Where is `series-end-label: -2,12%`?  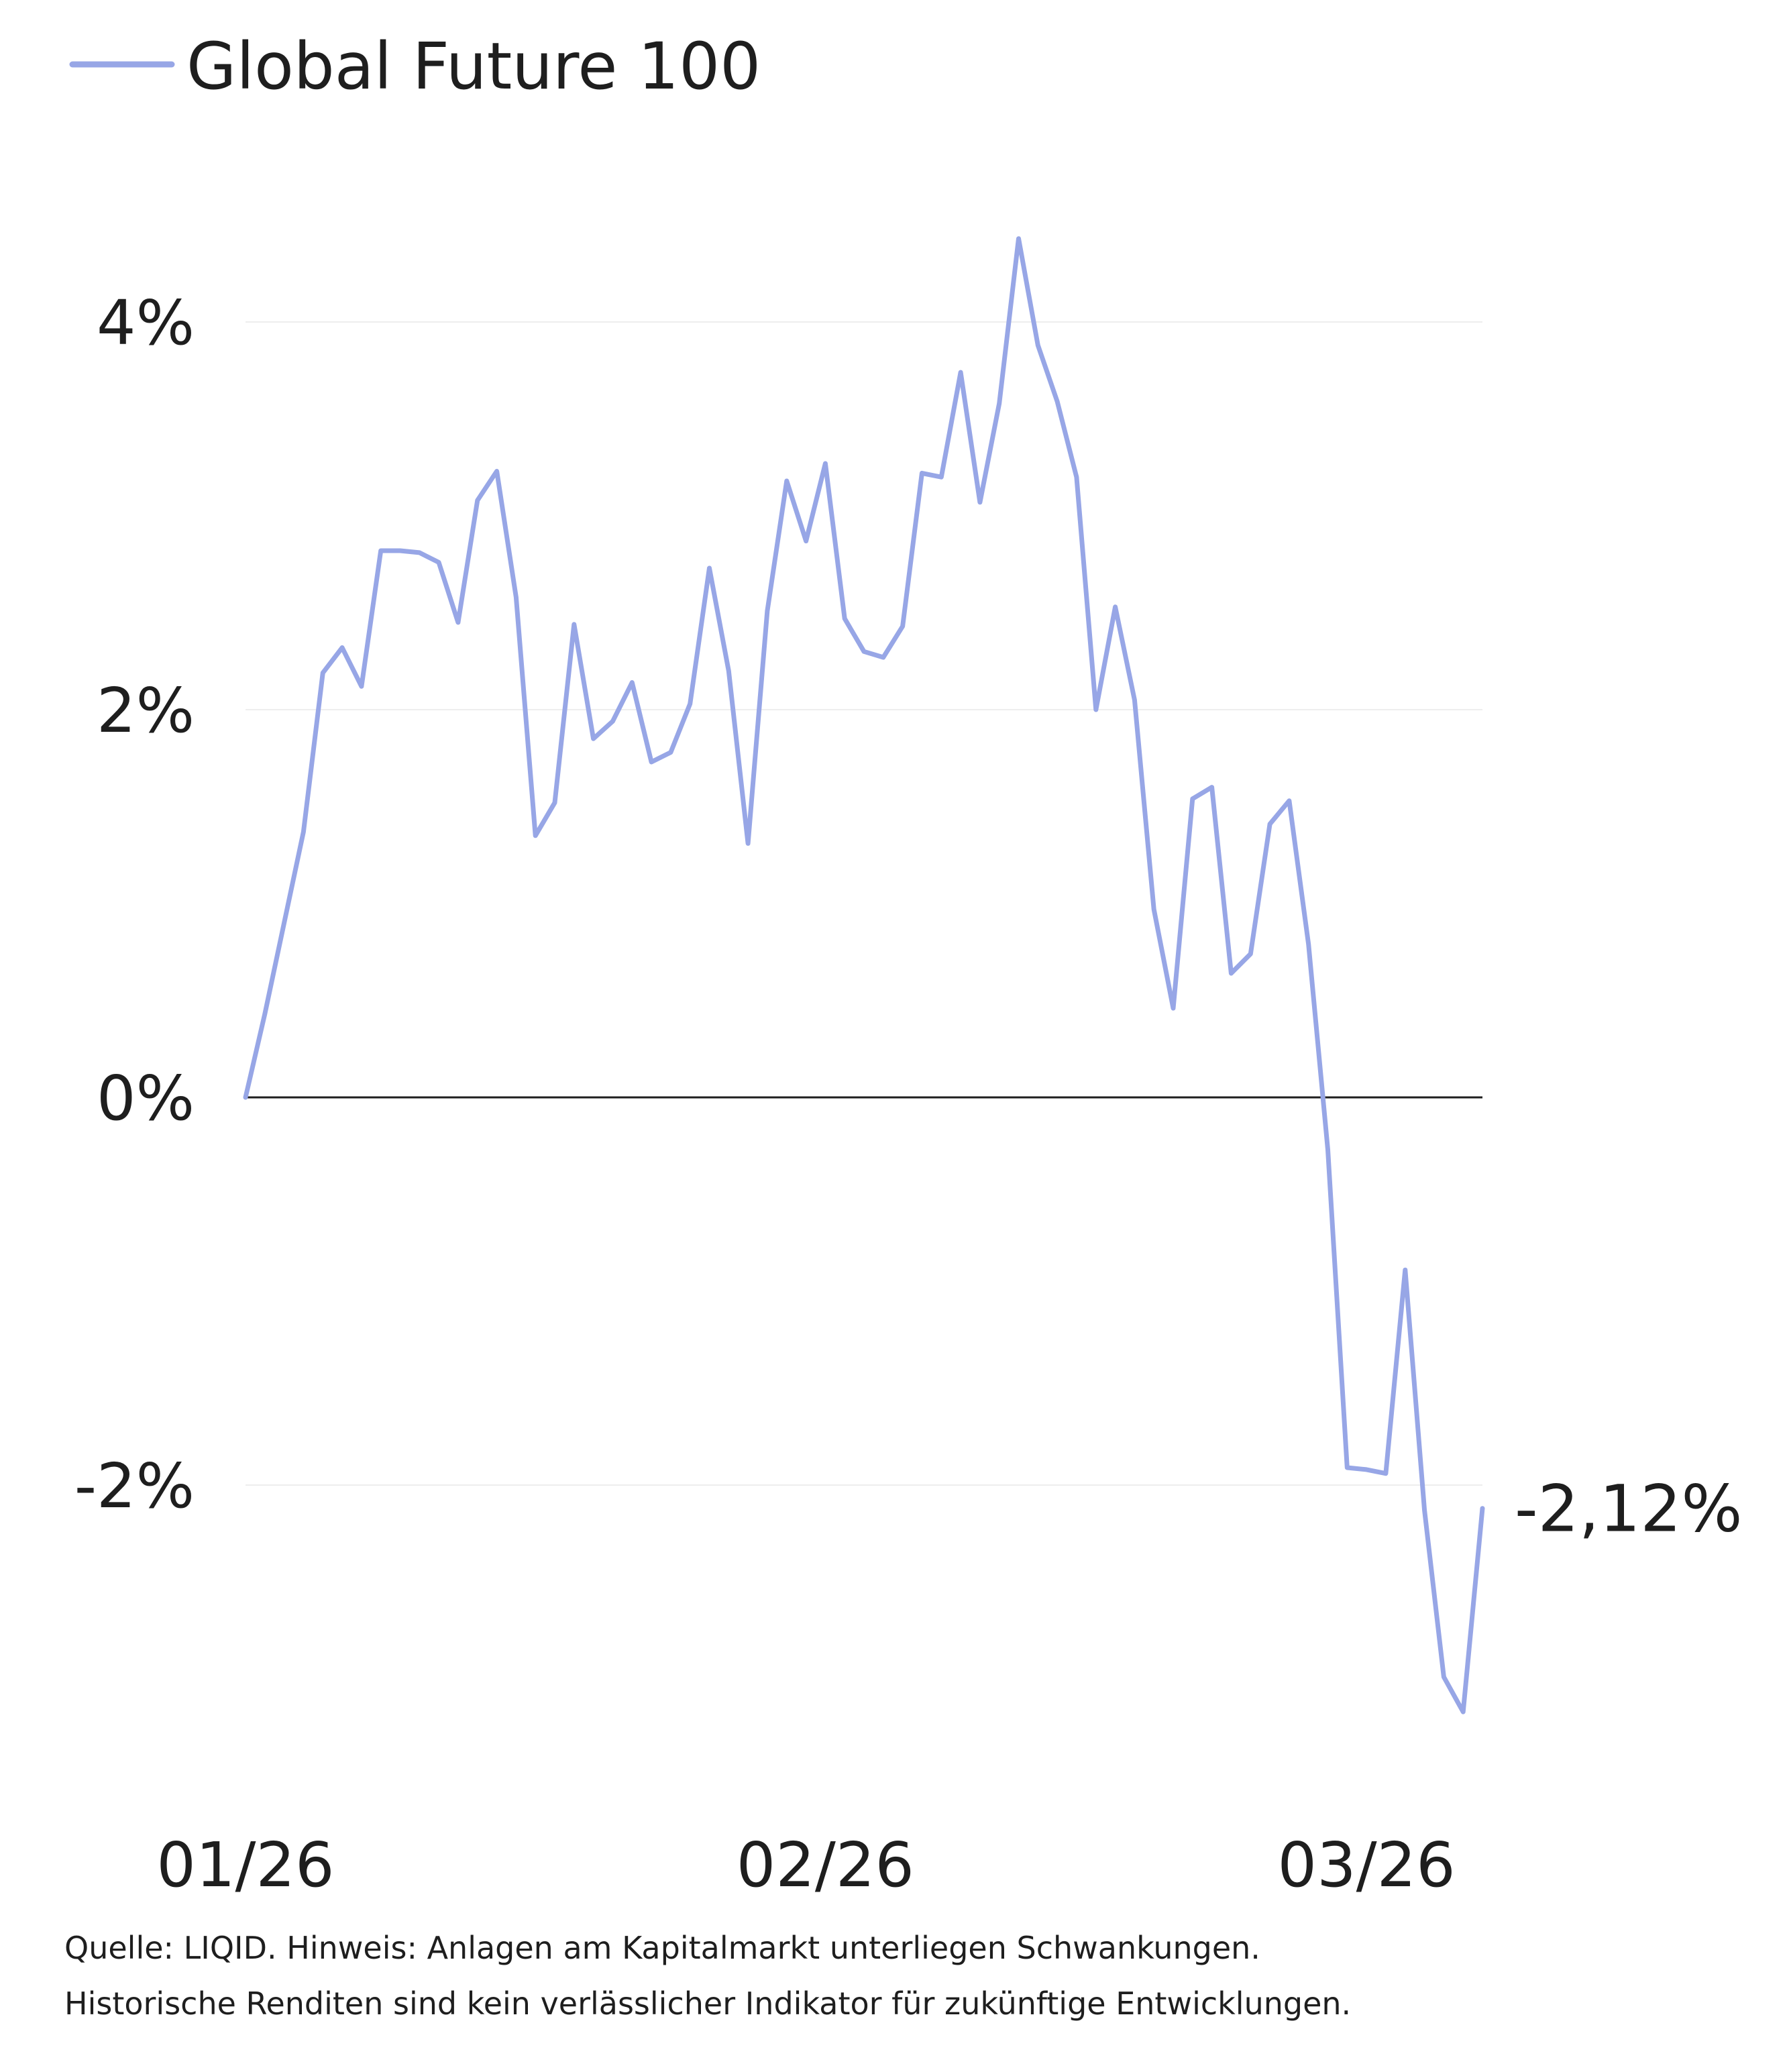 series-end-label: -2,12% is located at coordinates (1629, 1509).